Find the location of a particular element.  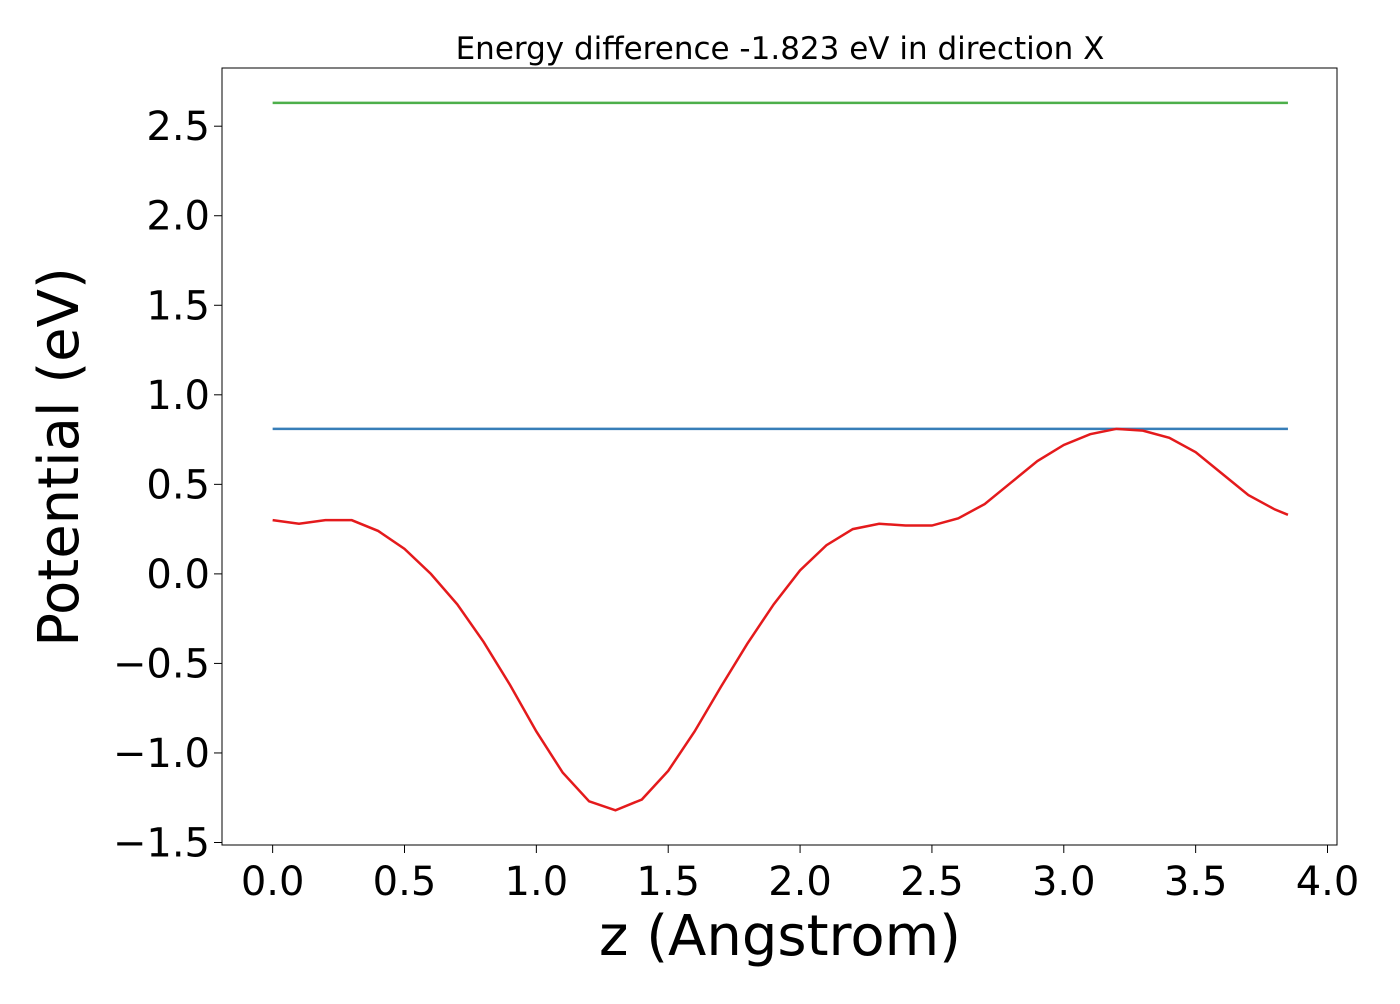

y-tick-label: −1.0 is located at coordinates (161, 754).